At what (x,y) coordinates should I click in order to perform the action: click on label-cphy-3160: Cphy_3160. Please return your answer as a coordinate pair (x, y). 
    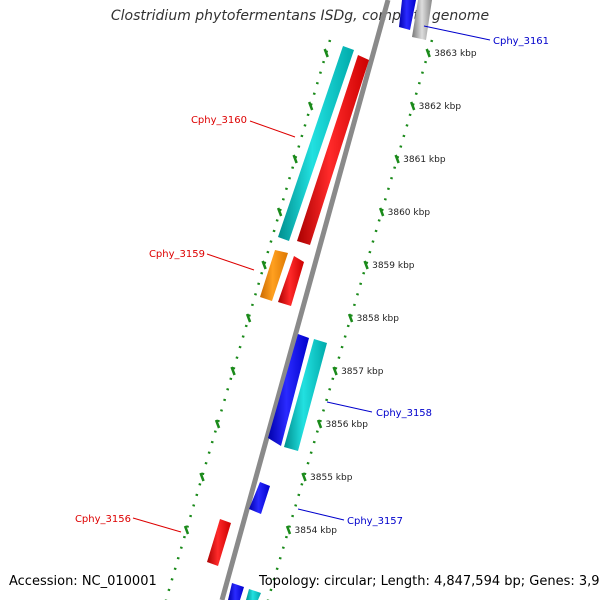
    Looking at the image, I should click on (219, 120).